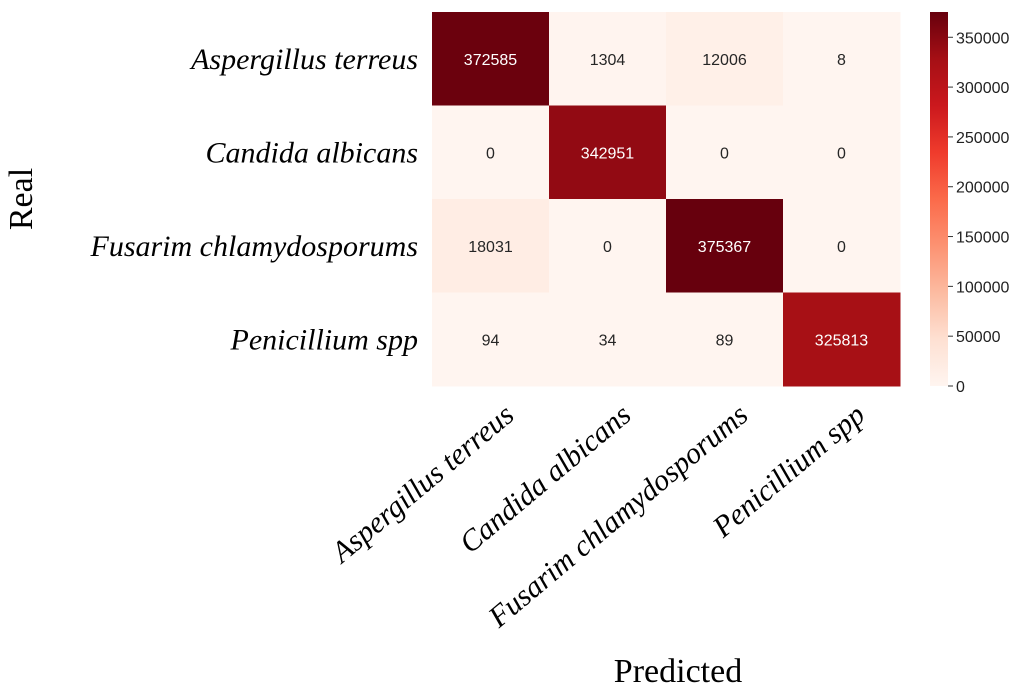 The width and height of the screenshot is (1027, 685). What do you see at coordinates (254, 246) in the screenshot?
I see `row-label: Fusarim chlamydosporums` at bounding box center [254, 246].